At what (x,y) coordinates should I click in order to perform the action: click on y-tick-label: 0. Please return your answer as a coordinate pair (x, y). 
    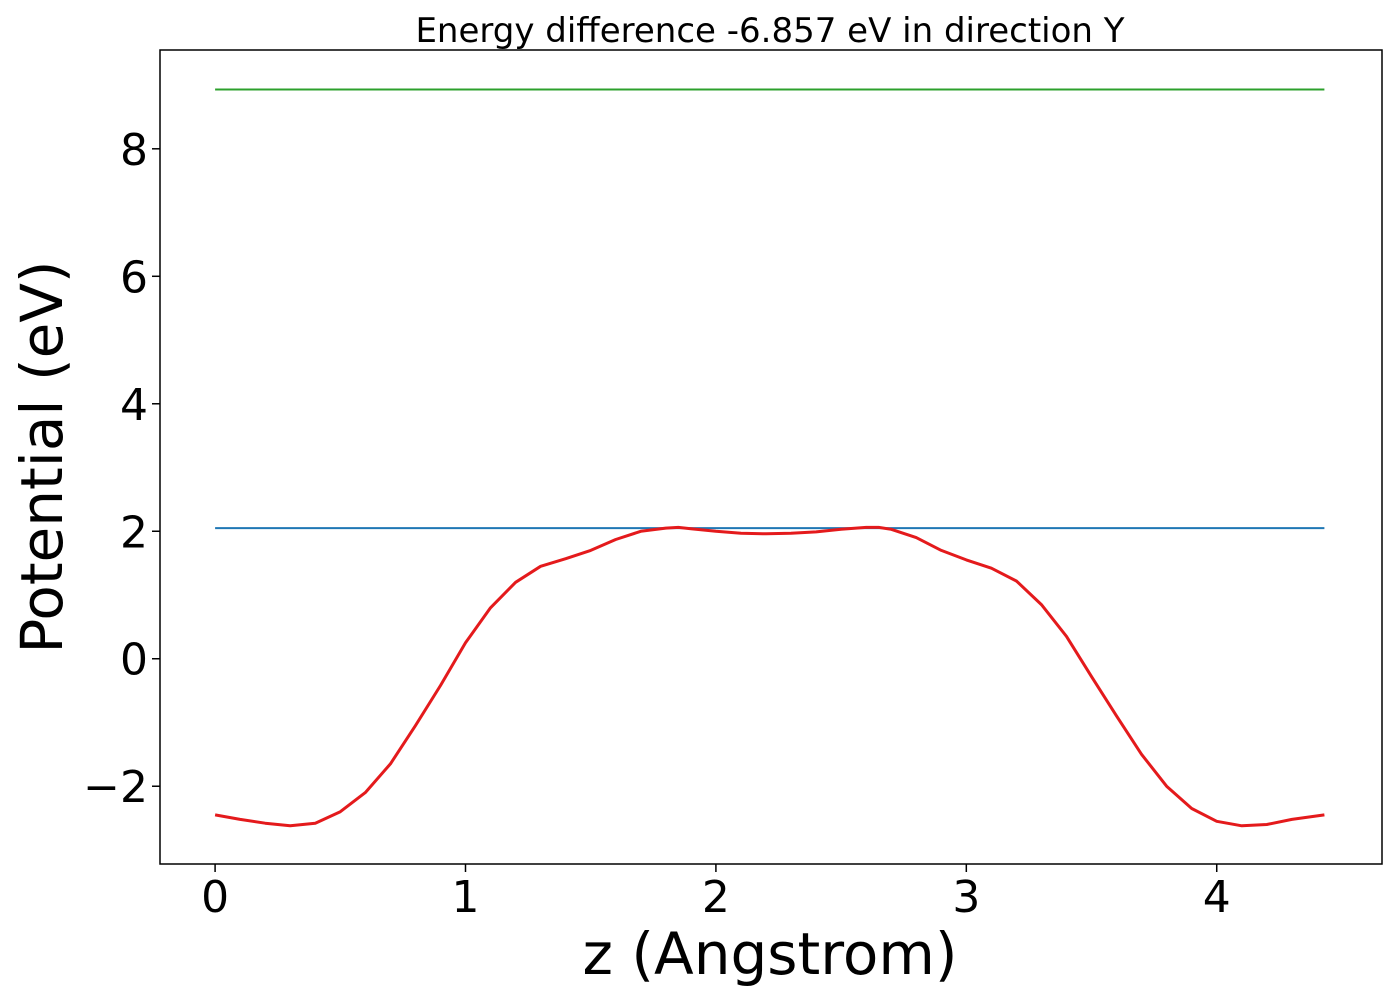
    Looking at the image, I should click on (134, 660).